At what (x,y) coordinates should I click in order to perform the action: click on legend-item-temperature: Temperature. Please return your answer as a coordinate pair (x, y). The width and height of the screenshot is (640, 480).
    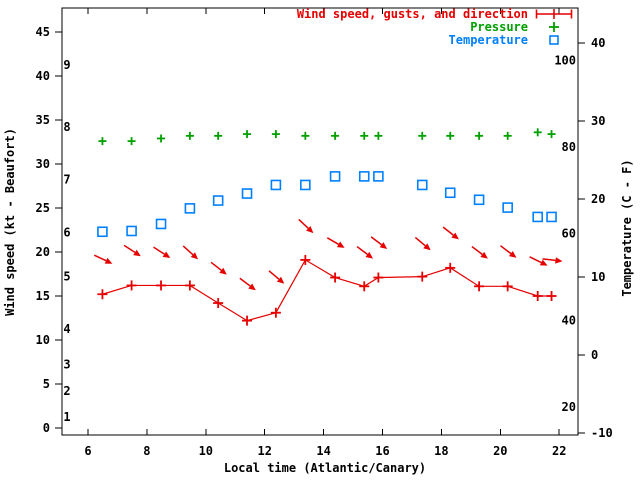
    Looking at the image, I should click on (438, 39).